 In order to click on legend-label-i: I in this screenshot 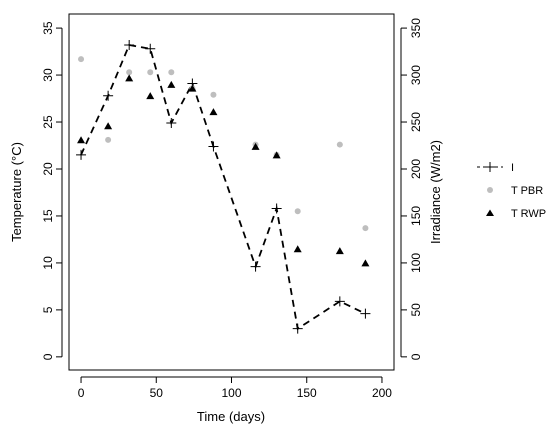, I will do `click(512, 168)`.